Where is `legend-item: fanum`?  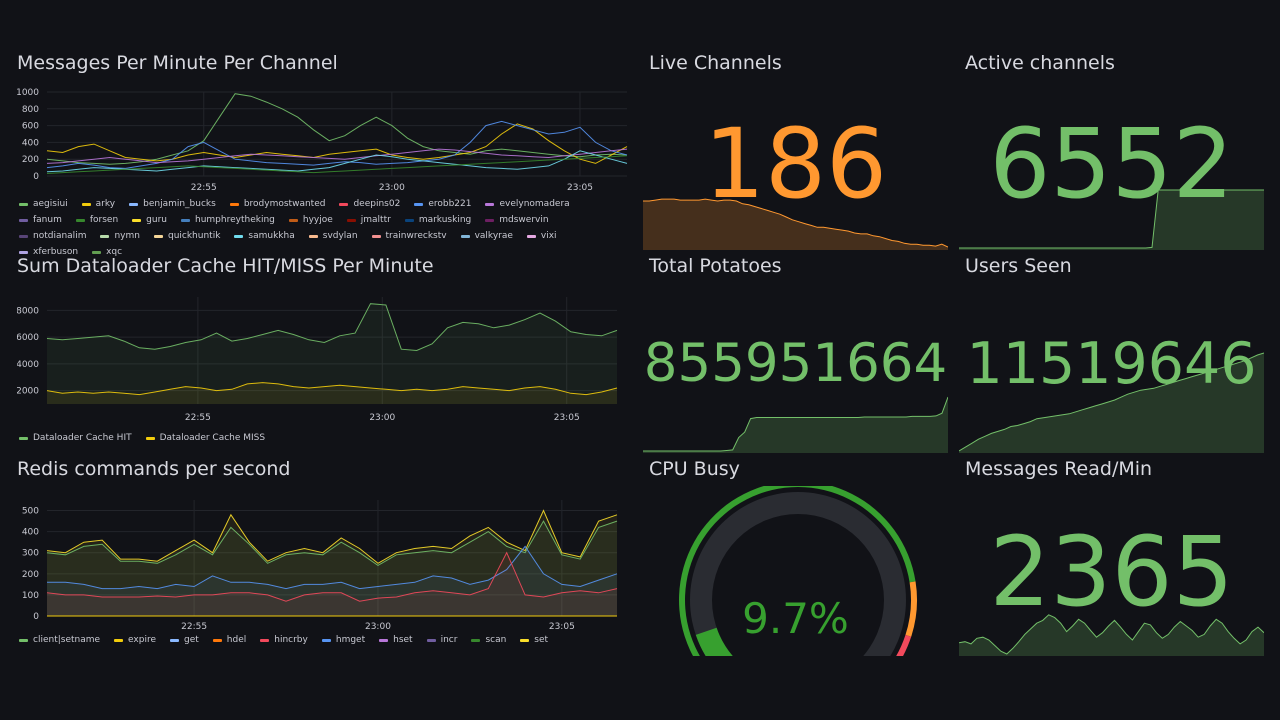 legend-item: fanum is located at coordinates (40, 220).